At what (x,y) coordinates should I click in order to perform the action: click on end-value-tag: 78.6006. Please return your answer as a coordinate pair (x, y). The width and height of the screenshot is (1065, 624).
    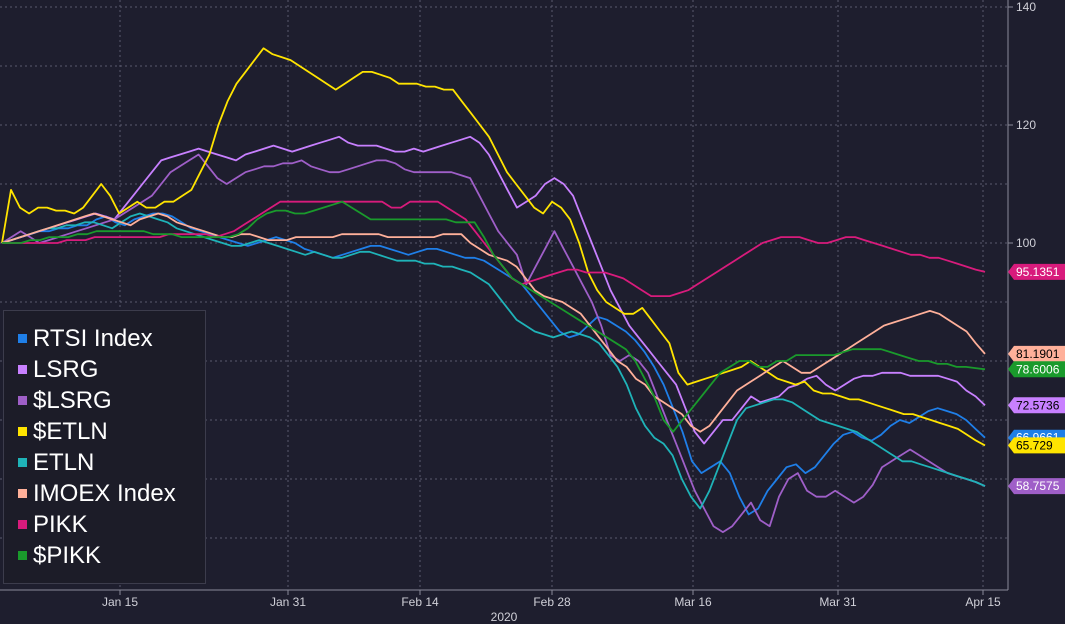
    Looking at the image, I should click on (1036, 369).